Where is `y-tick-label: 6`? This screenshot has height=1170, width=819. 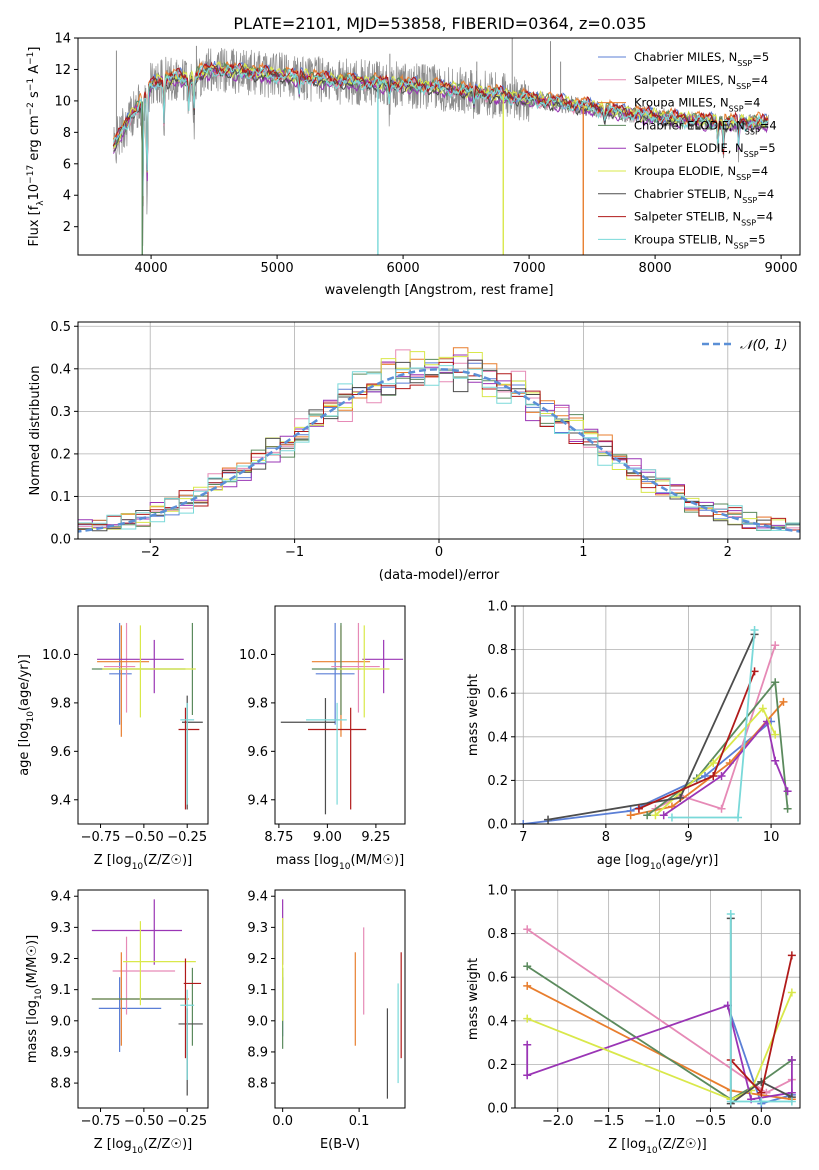 y-tick-label: 6 is located at coordinates (67, 164).